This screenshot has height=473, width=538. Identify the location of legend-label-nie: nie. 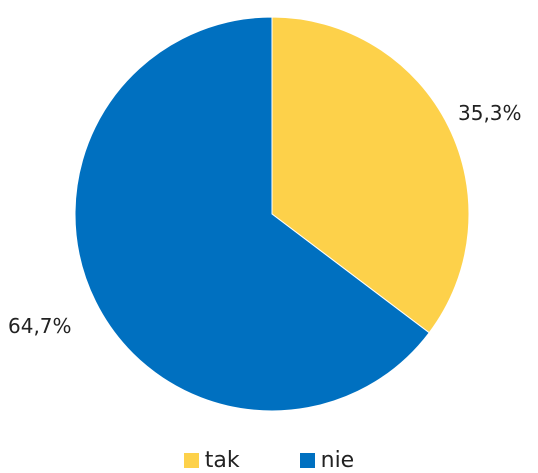
(337, 460).